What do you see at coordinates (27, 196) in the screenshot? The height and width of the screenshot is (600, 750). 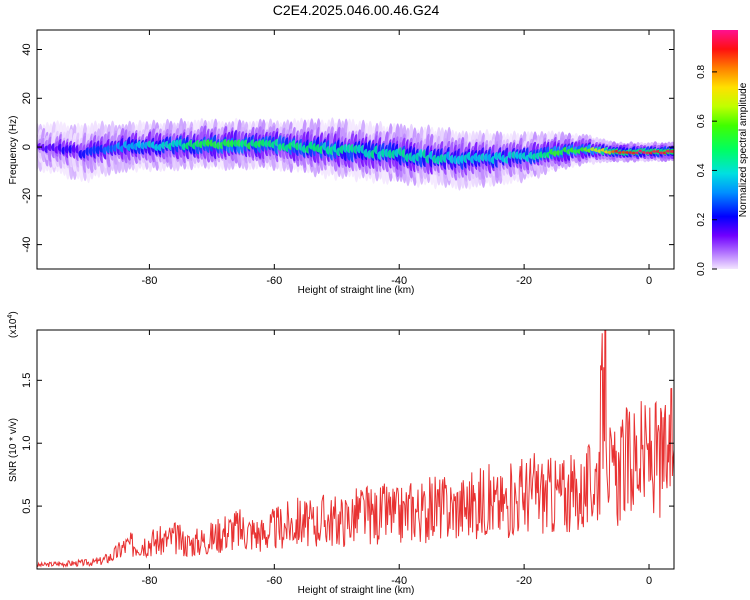 I see `y-tick-label: -20` at bounding box center [27, 196].